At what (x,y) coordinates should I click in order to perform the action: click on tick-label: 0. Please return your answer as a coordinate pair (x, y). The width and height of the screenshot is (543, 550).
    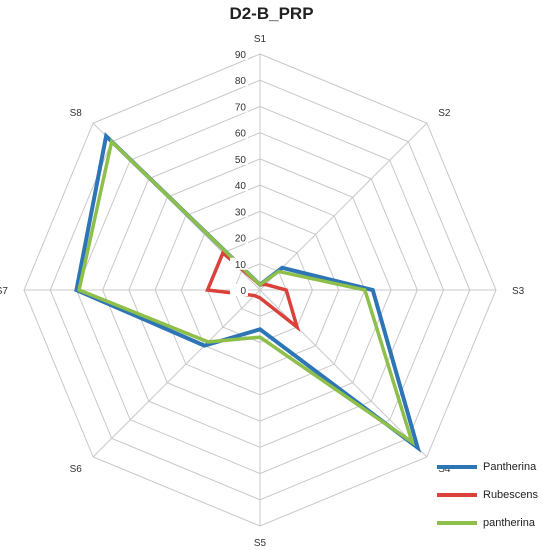
    Looking at the image, I should click on (243, 291).